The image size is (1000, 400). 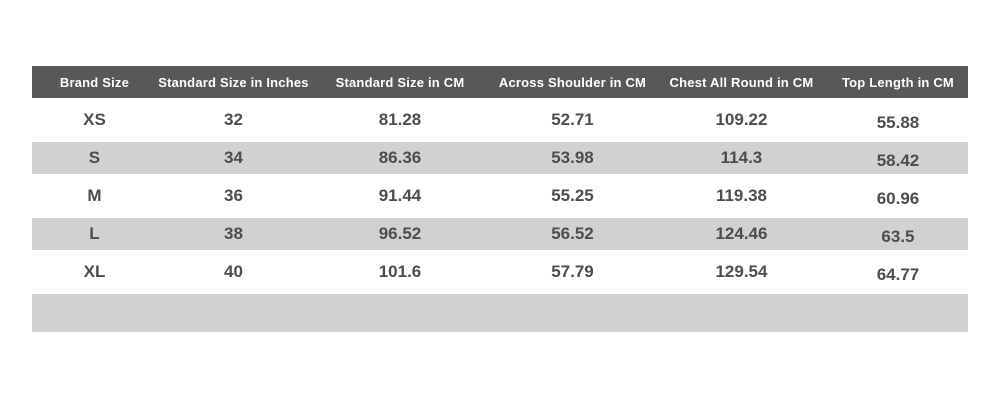 What do you see at coordinates (500, 272) in the screenshot?
I see `table-row: XL 40 101.6 57.79 129.54 64.77` at bounding box center [500, 272].